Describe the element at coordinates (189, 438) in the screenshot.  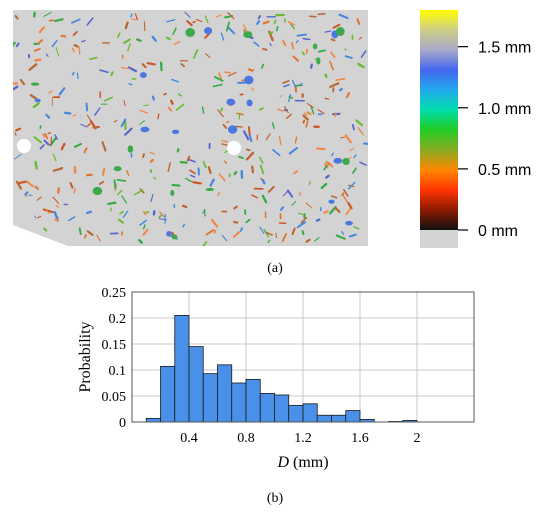
I see `x-tick-label: 0.4` at that location.